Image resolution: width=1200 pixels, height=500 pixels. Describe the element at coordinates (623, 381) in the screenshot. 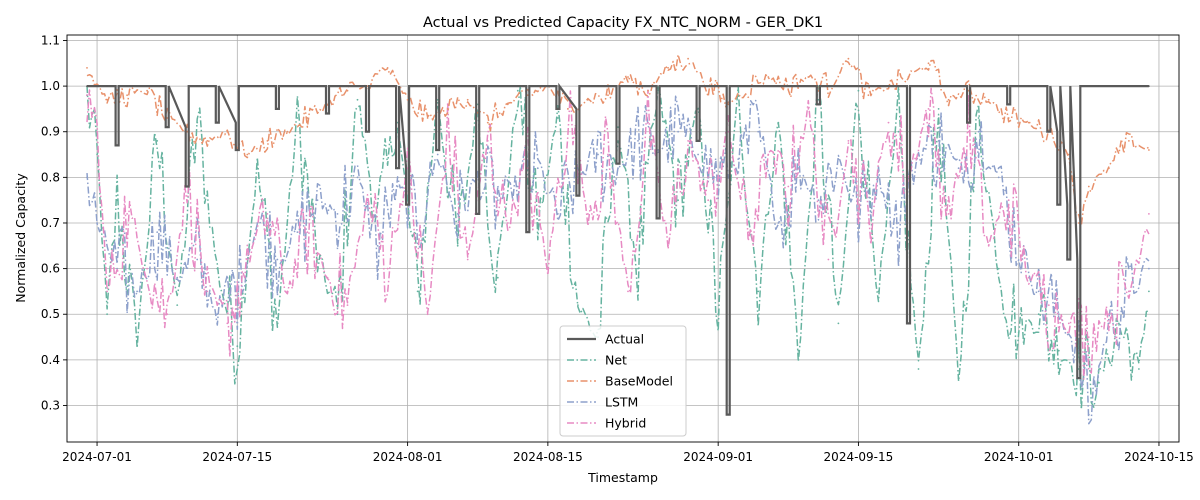

I see `legend: Actual Net BaseModel LSTM Hybrid` at that location.